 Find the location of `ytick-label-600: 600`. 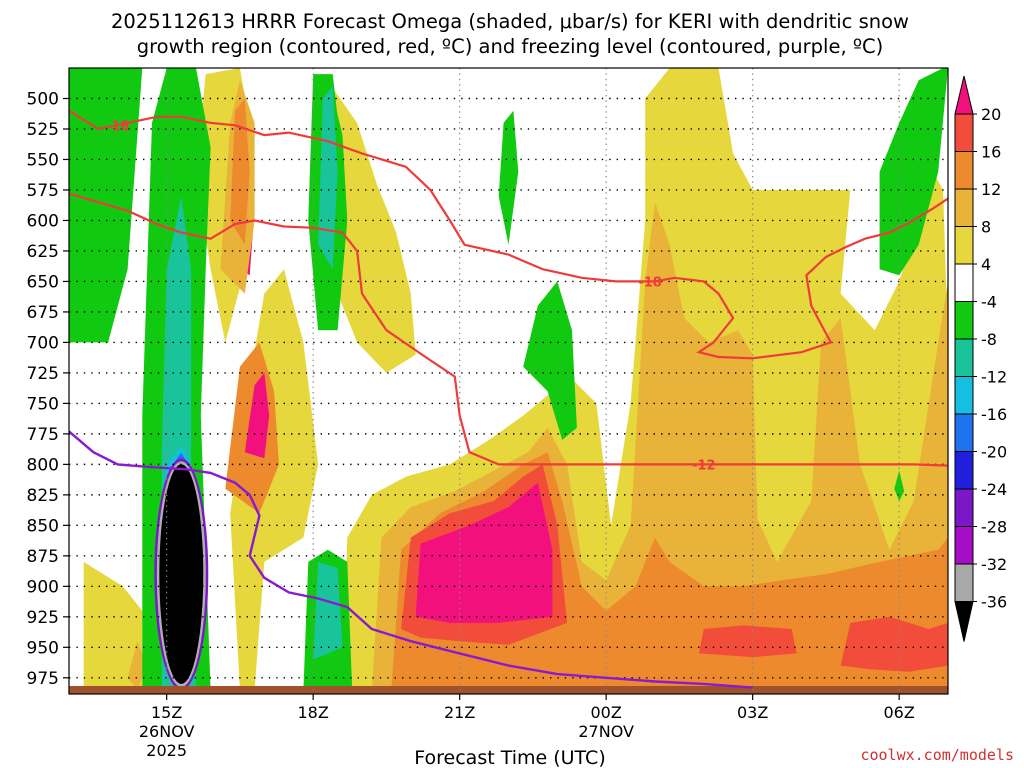

ytick-label-600: 600 is located at coordinates (43, 221).